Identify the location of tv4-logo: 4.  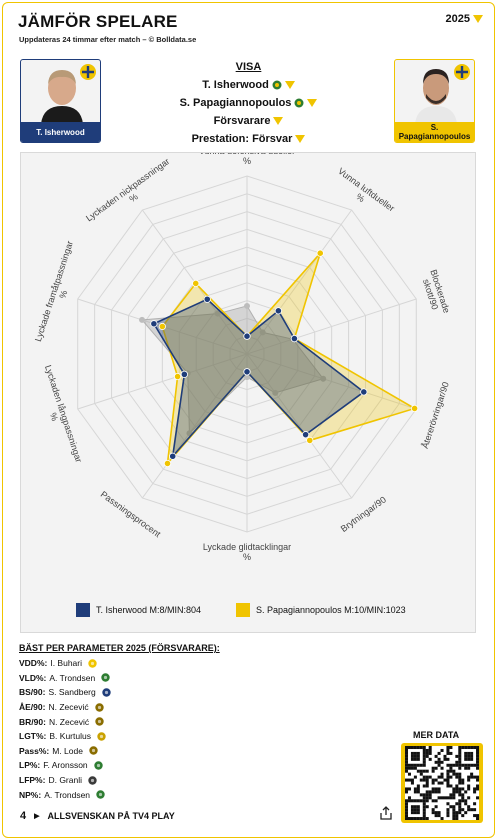
(23, 816).